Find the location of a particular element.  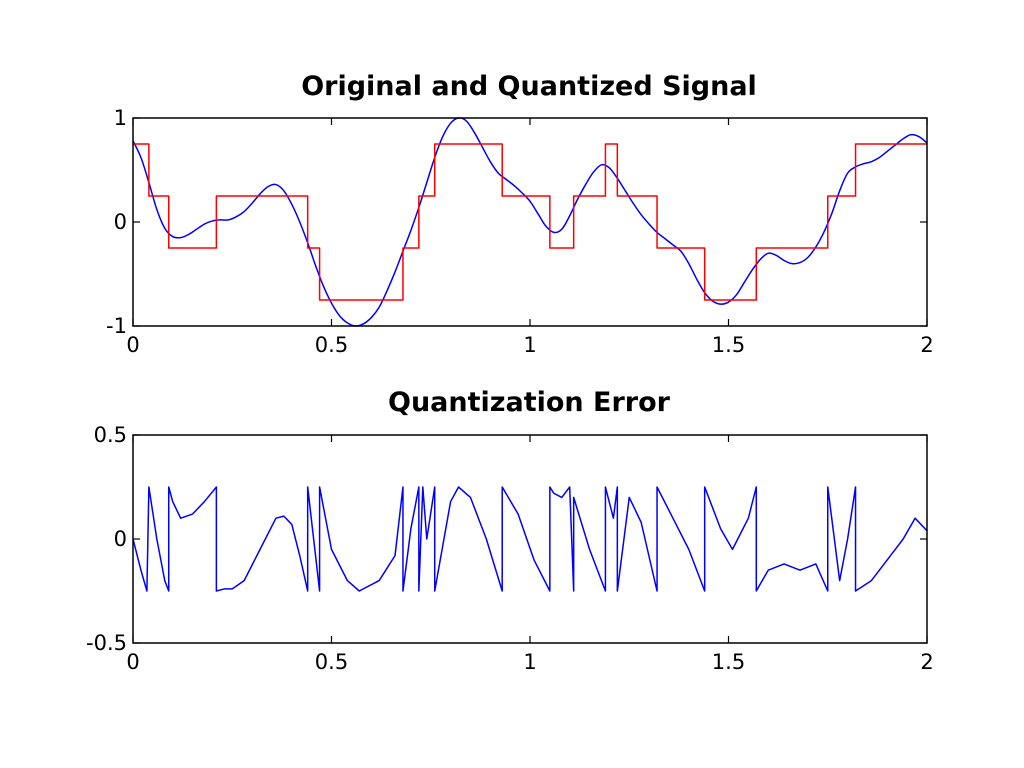

error-x-tick-label: 1.5 is located at coordinates (728, 662).